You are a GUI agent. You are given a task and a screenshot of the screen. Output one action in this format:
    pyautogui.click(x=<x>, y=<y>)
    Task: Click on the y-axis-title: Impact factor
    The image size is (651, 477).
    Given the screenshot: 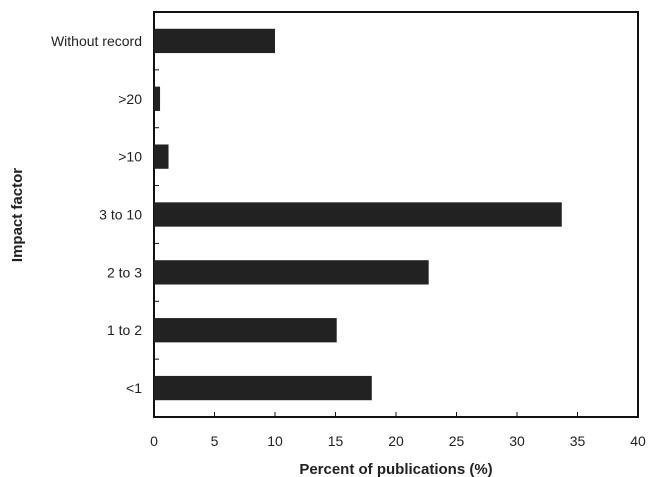 What is the action you would take?
    pyautogui.click(x=17, y=215)
    